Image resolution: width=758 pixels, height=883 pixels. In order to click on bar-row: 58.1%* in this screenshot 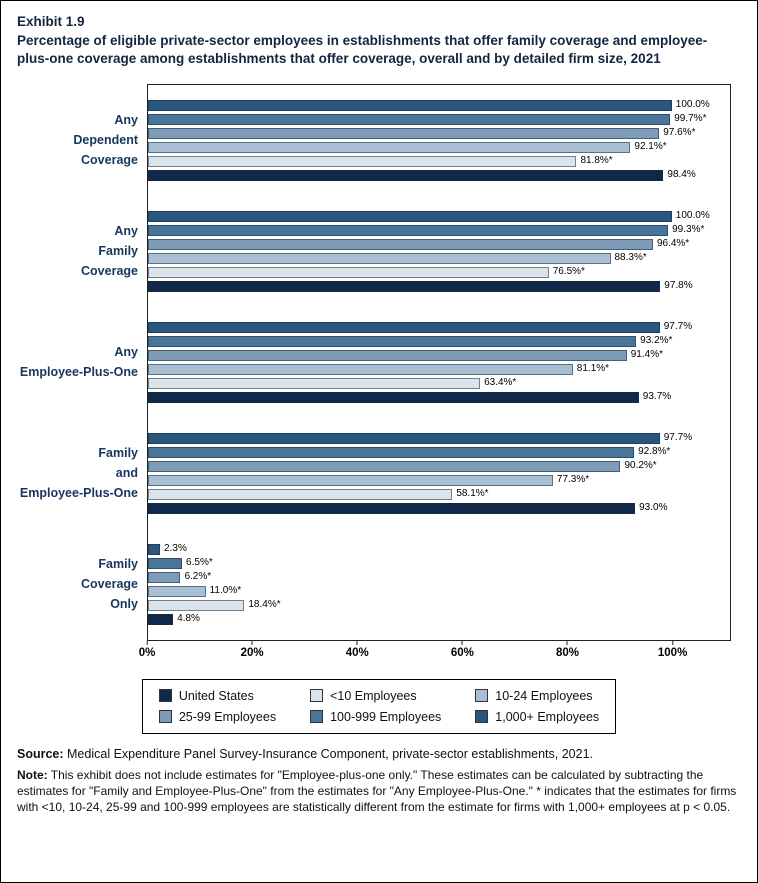, I will do `click(439, 494)`.